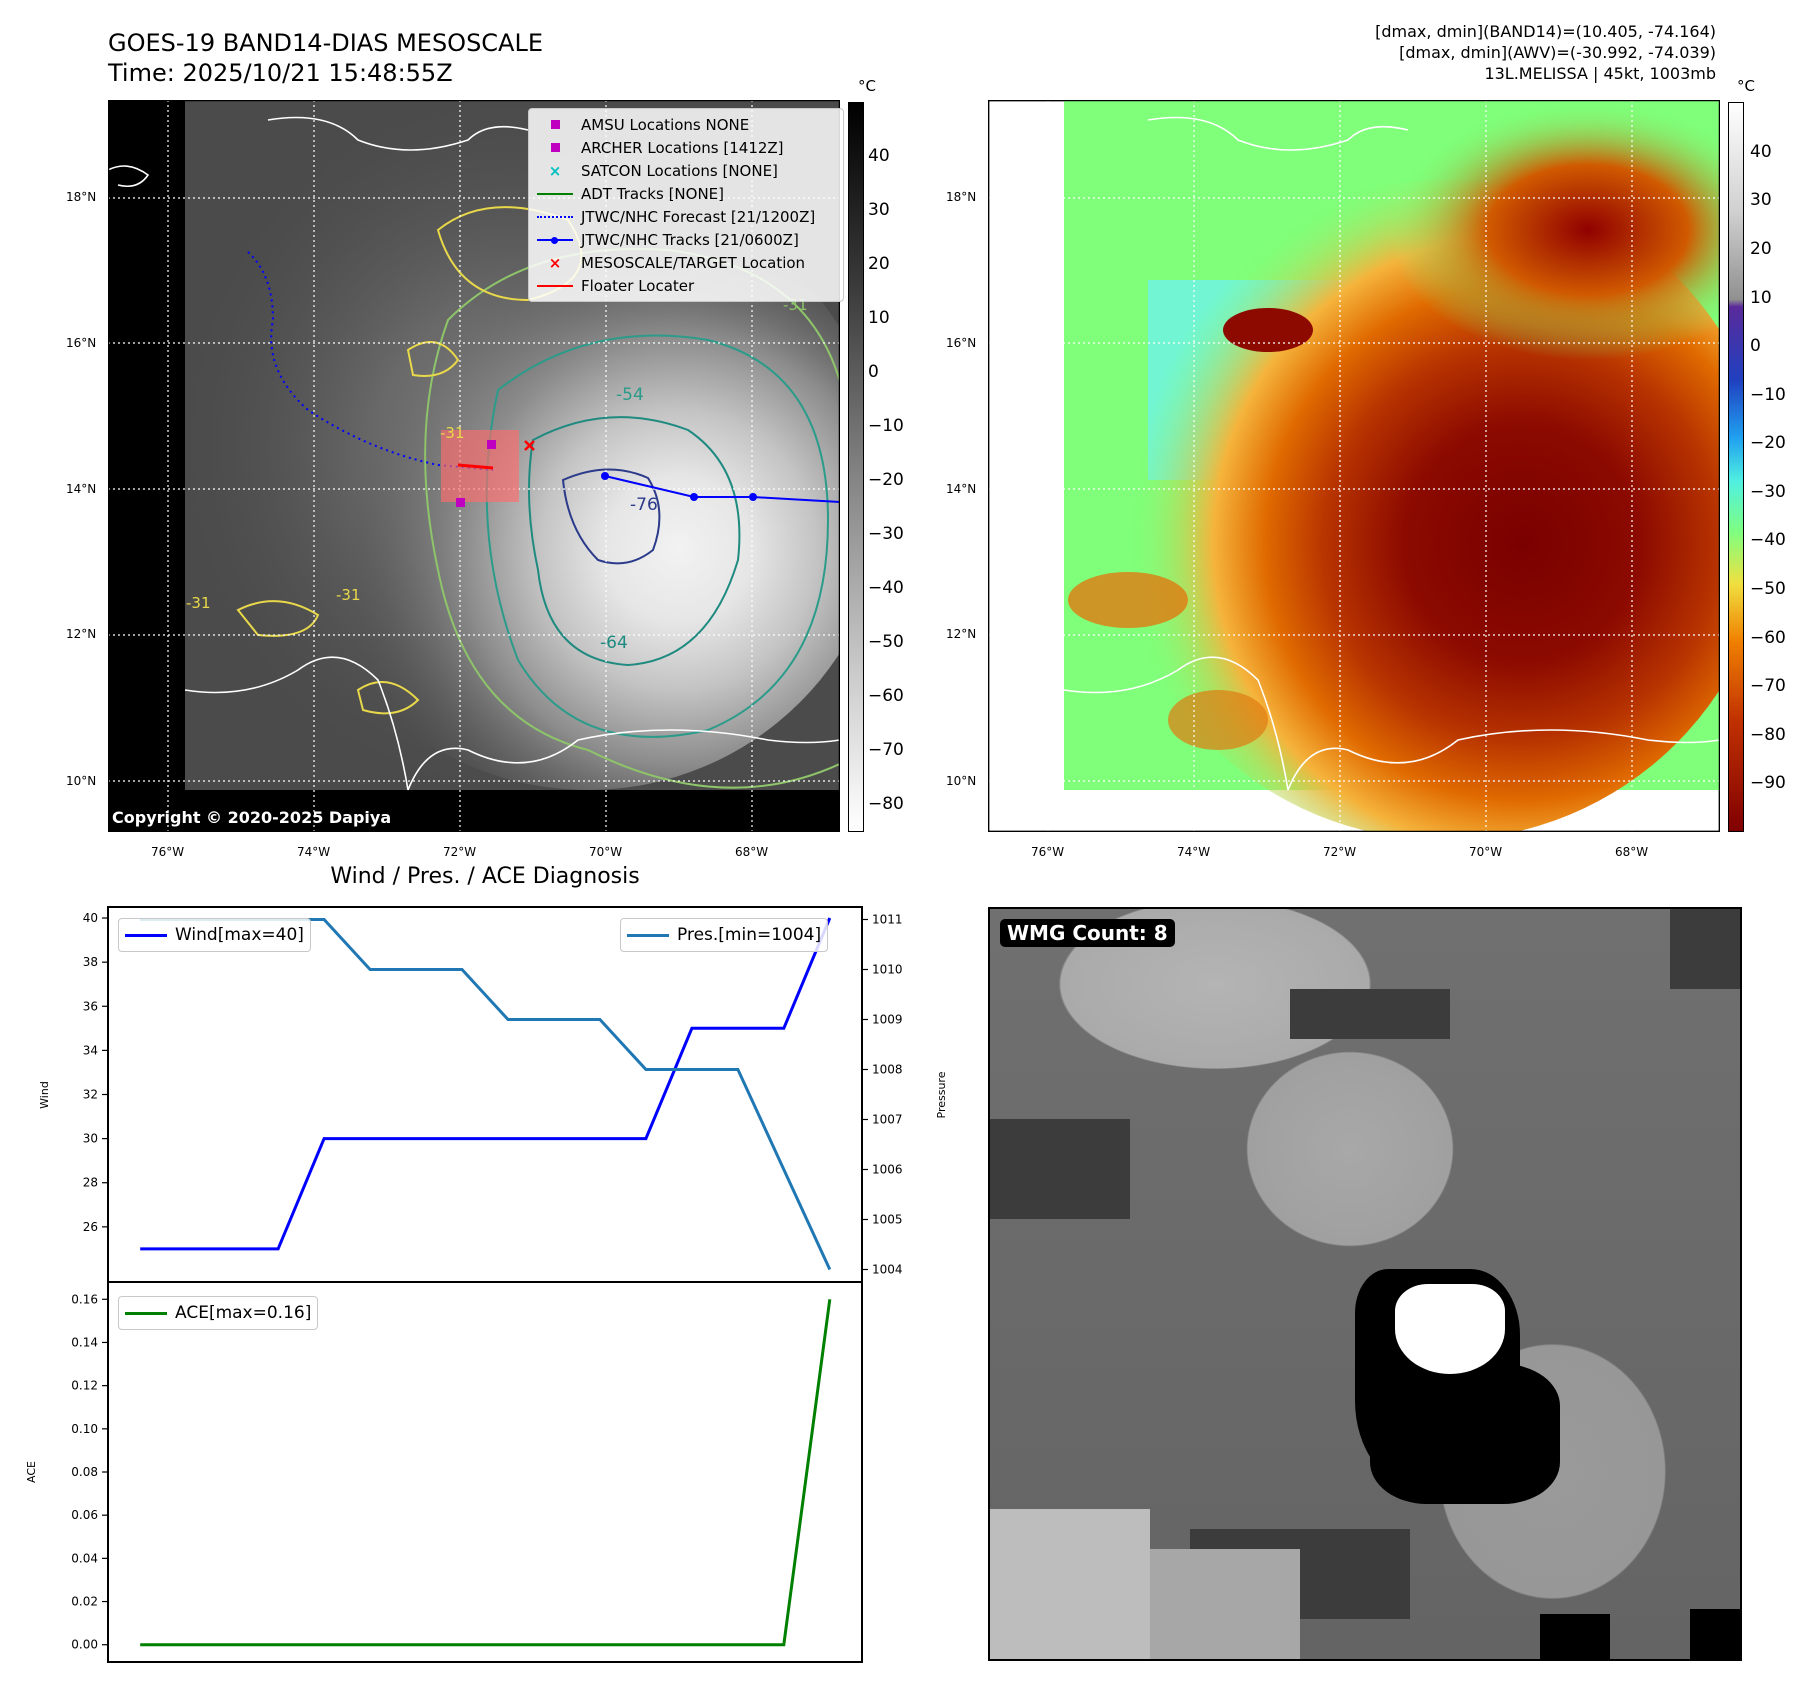 Image resolution: width=1801 pixels, height=1690 pixels. Describe the element at coordinates (686, 193) in the screenshot. I see `legend-item: ADT Tracks [NONE]` at that location.